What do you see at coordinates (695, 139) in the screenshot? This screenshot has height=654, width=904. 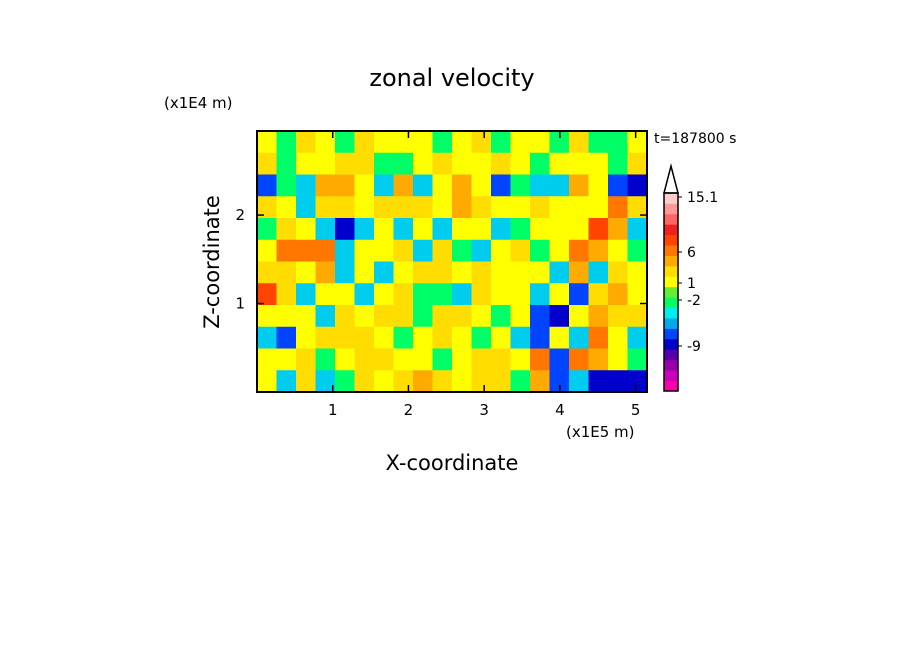 I see `time-label: t=187800 s` at bounding box center [695, 139].